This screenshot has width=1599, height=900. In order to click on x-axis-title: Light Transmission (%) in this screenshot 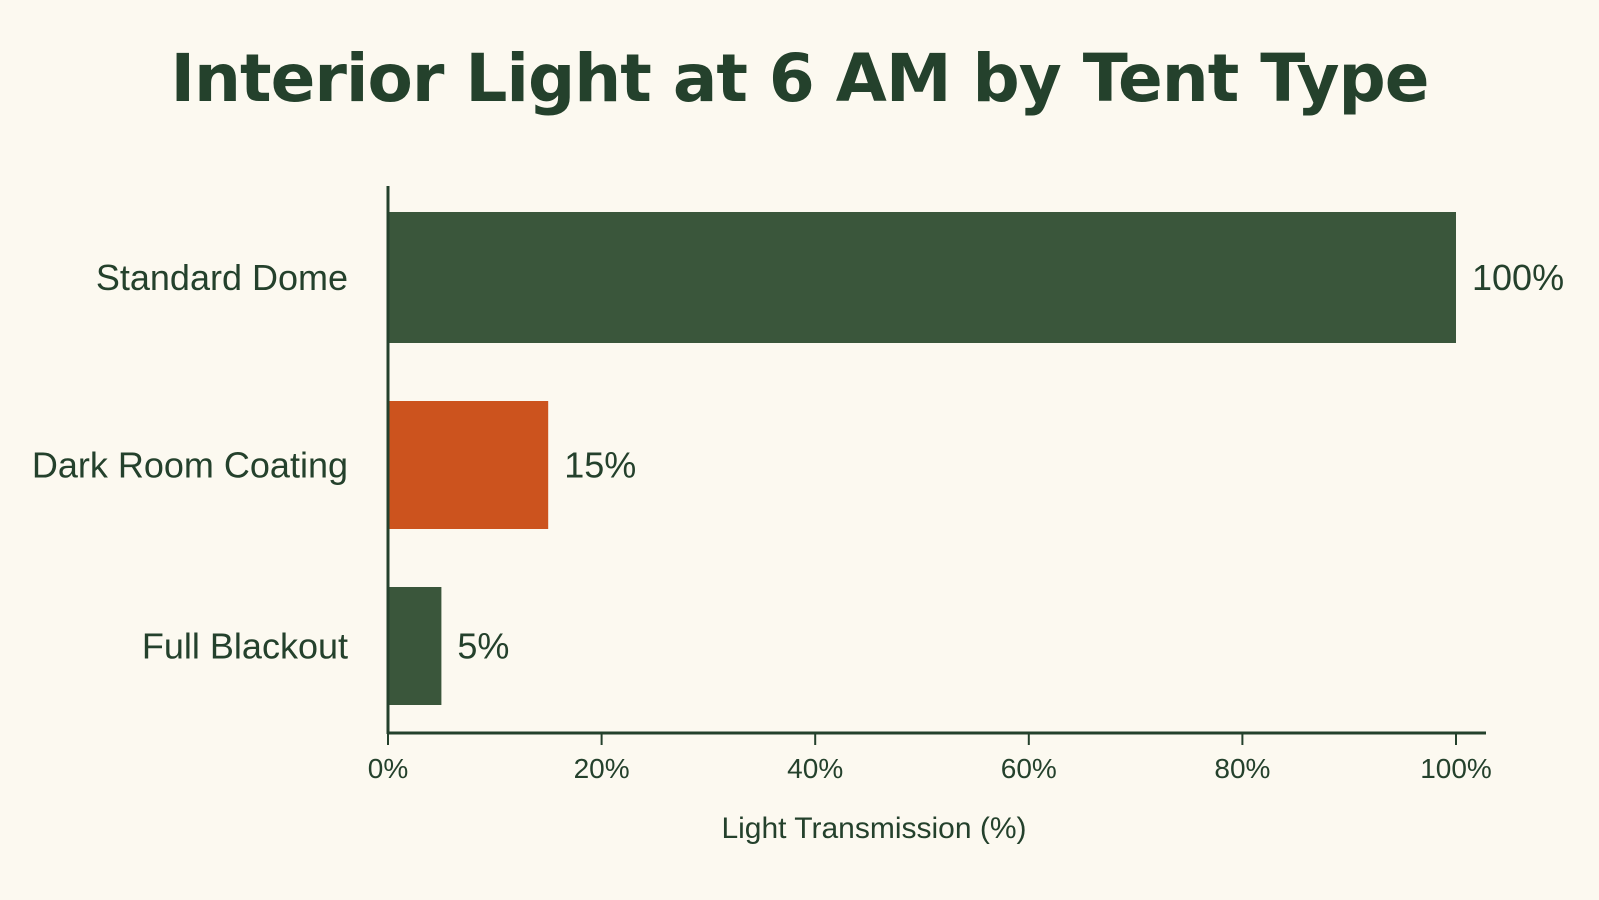, I will do `click(873, 828)`.